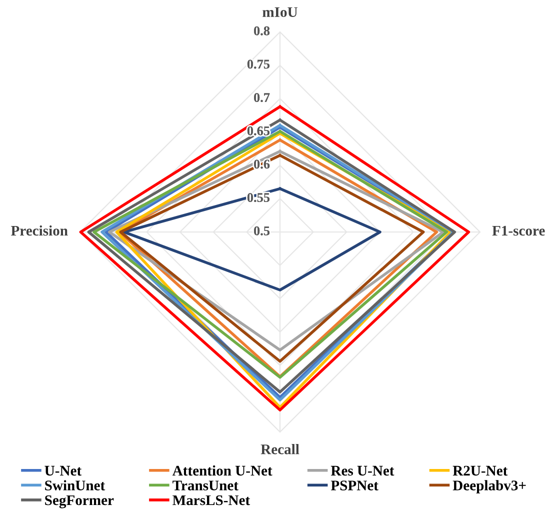 This screenshot has height=517, width=549. What do you see at coordinates (280, 12) in the screenshot?
I see `spoke-label: mIoU` at bounding box center [280, 12].